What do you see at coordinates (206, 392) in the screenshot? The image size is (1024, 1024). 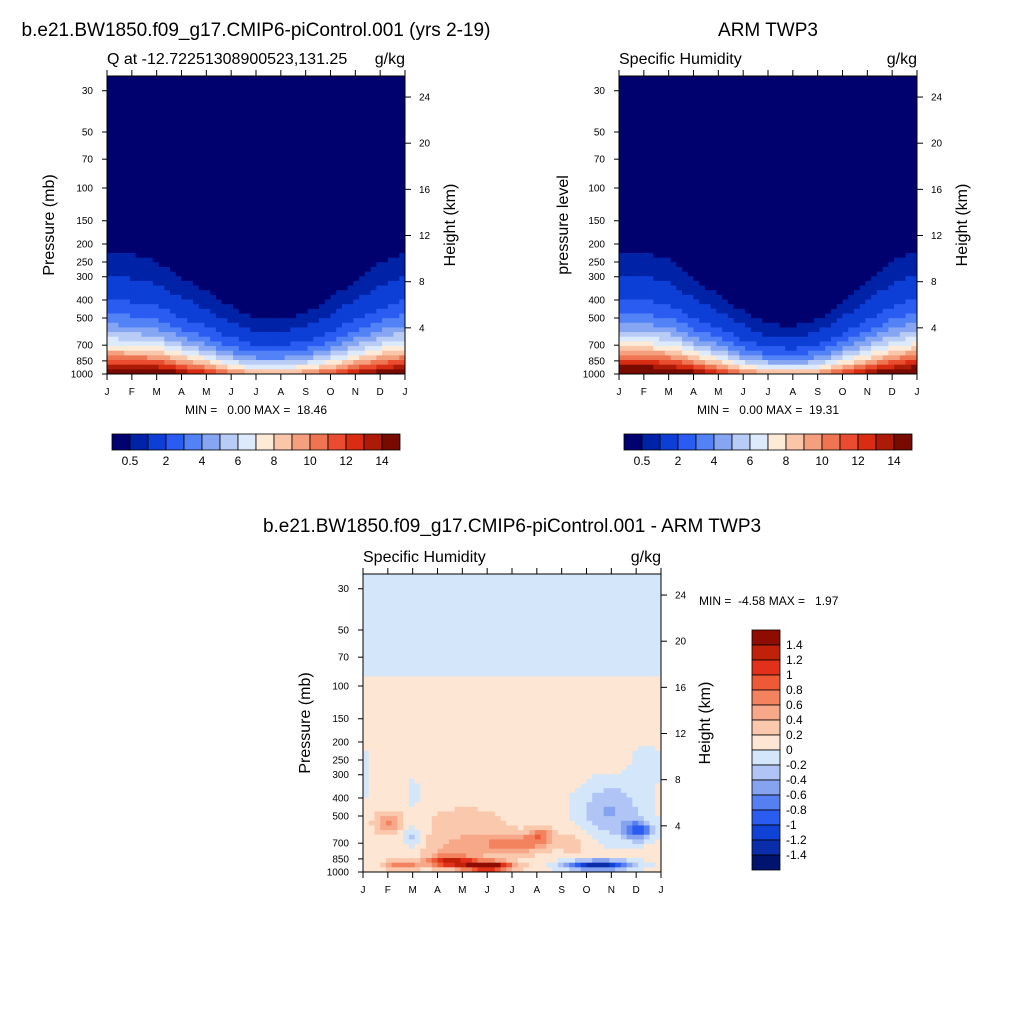 I see `month-label: M` at bounding box center [206, 392].